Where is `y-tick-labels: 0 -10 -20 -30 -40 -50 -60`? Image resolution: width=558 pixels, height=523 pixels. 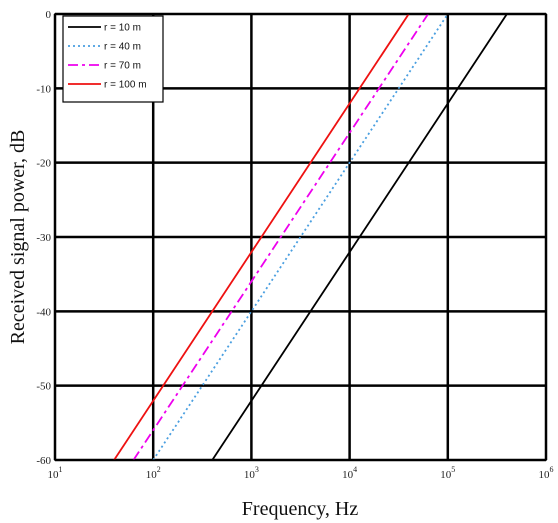 y-tick-labels: 0 -10 -20 -30 -40 -50 -60 is located at coordinates (43, 238).